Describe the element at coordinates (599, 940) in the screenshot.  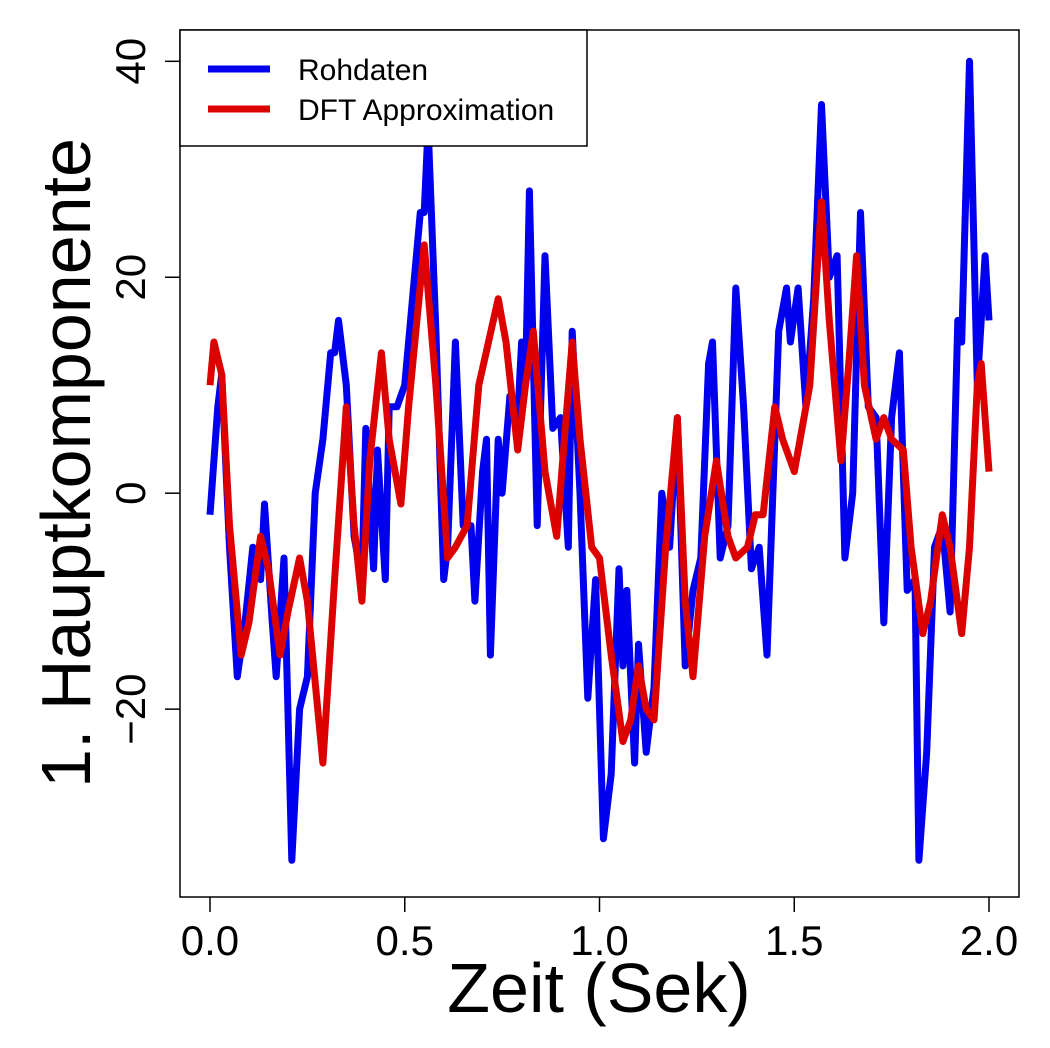
I see `x-tick-label: 1.0` at that location.